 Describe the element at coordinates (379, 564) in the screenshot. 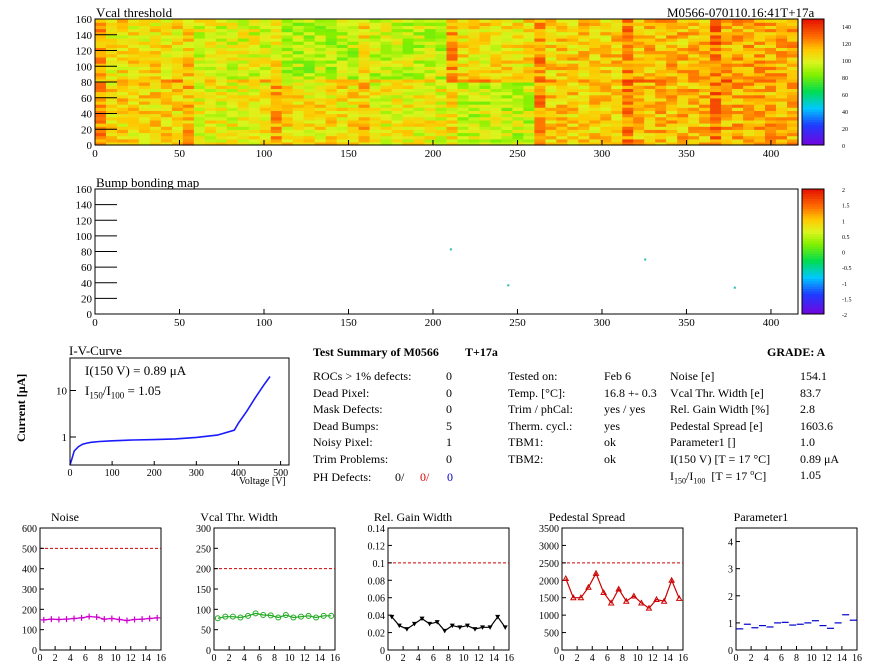

I see `gain-width-ytick-label-5: 0.1` at that location.